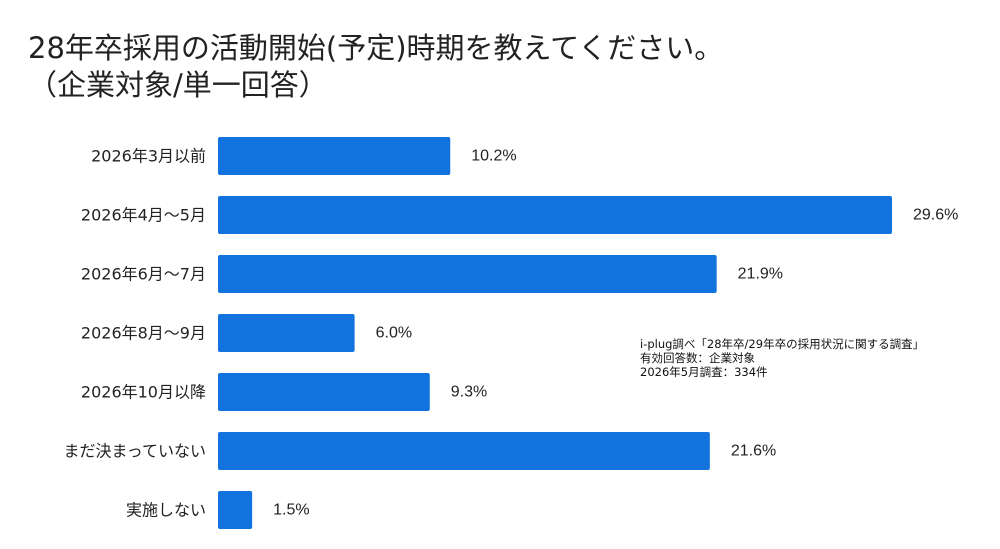  Describe the element at coordinates (134, 451) in the screenshot. I see `category-label: まだ決まっていない` at that location.